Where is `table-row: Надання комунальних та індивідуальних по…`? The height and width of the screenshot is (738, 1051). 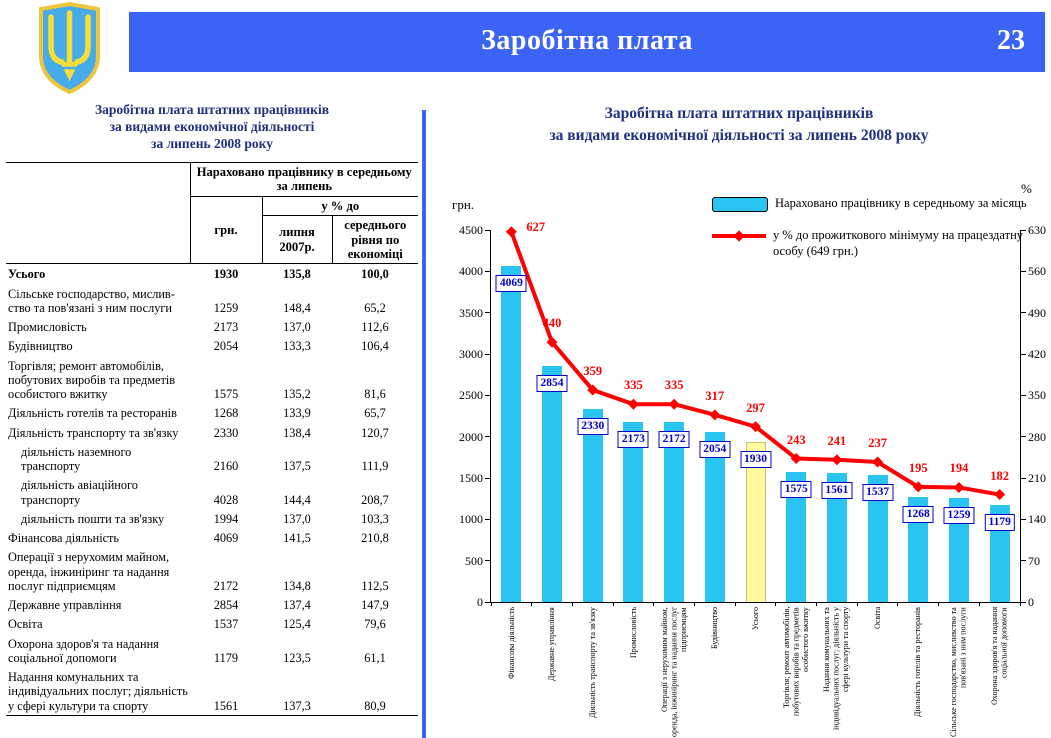
table-row: Надання комунальних та індивідуальних по… is located at coordinates (212, 691).